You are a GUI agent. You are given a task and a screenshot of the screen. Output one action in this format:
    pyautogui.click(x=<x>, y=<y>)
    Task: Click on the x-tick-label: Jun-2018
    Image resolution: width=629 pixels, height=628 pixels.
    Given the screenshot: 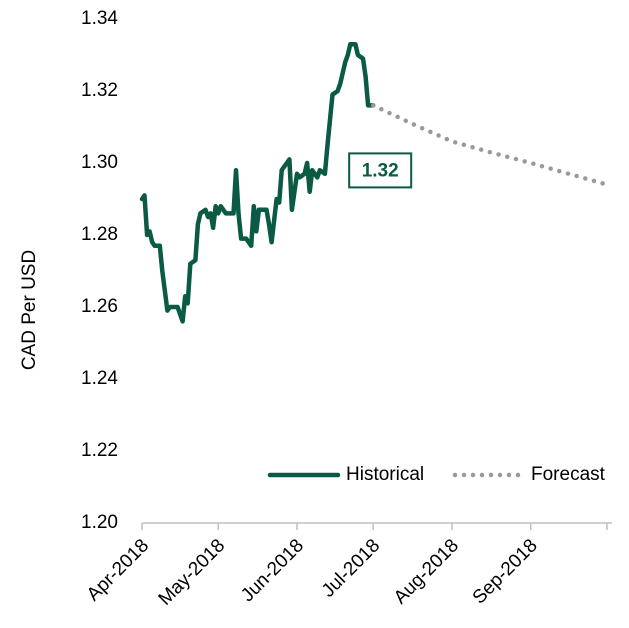 What is the action you would take?
    pyautogui.click(x=272, y=570)
    